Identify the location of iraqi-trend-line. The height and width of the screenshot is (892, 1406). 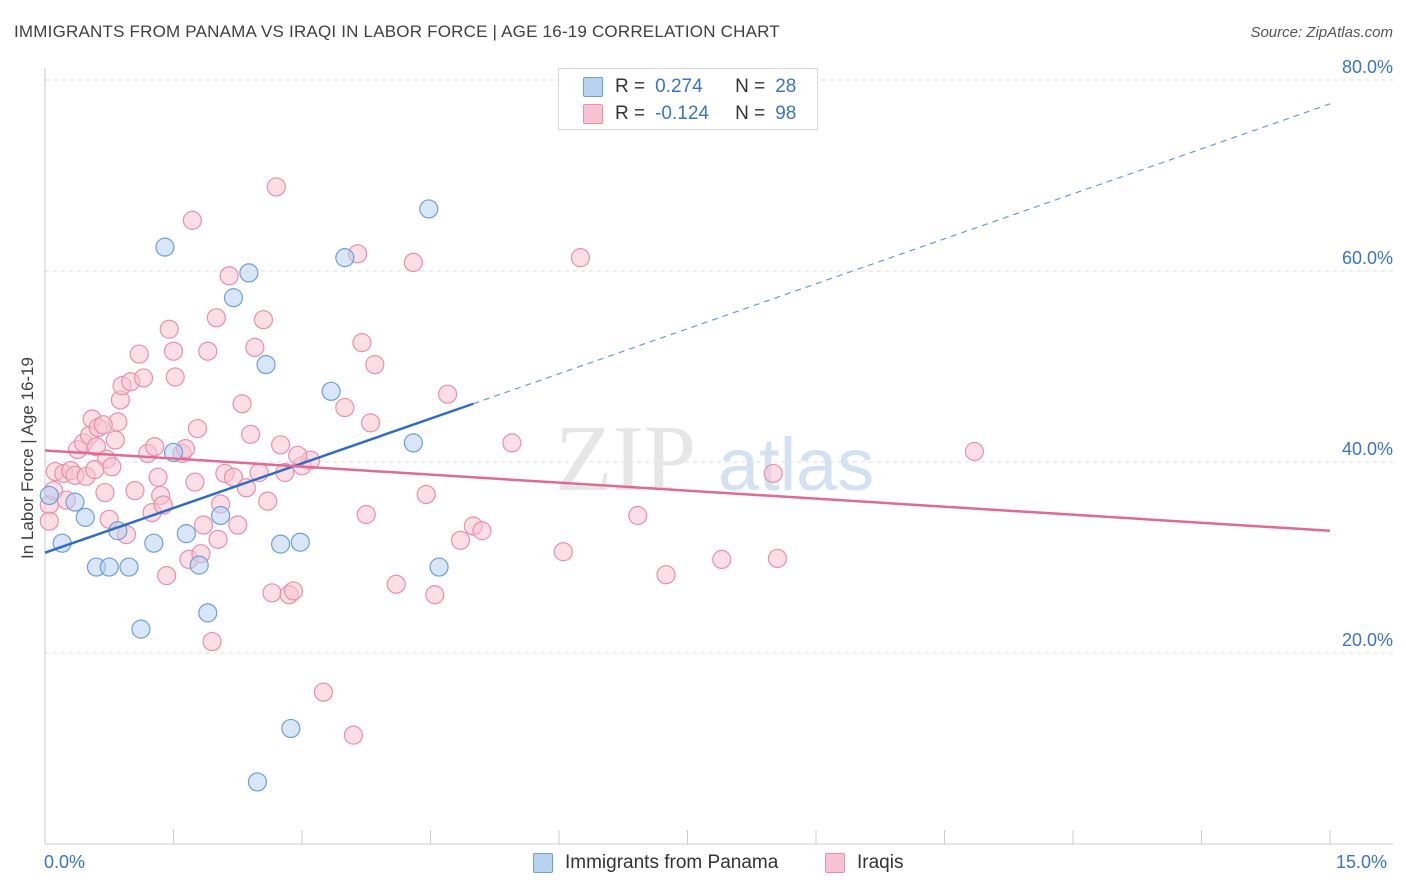
(687, 491).